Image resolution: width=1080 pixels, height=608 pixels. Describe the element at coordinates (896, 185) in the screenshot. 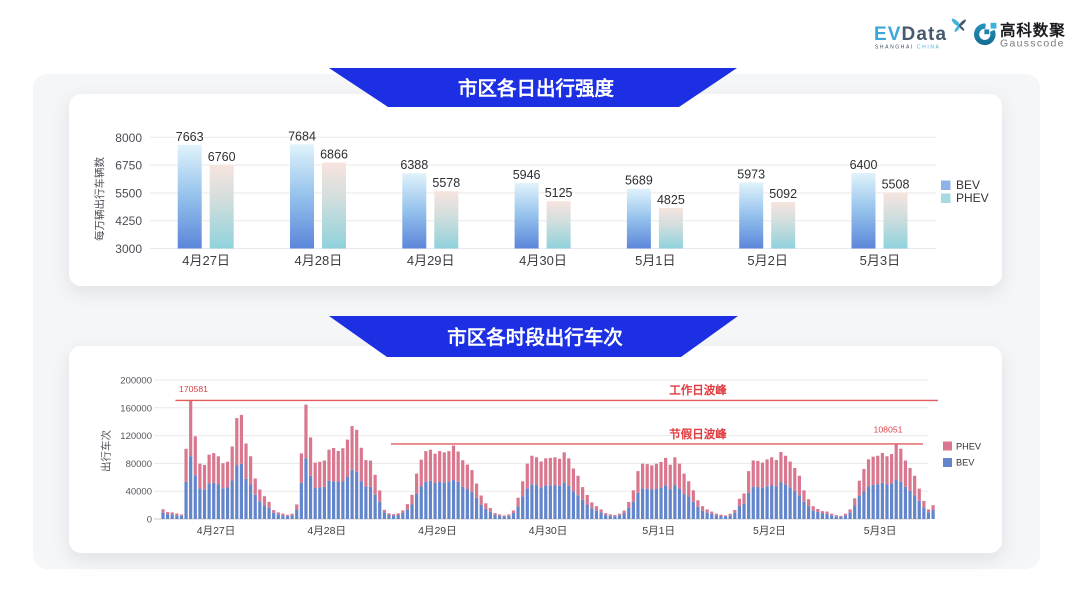

I see `svg-text: 5508` at that location.